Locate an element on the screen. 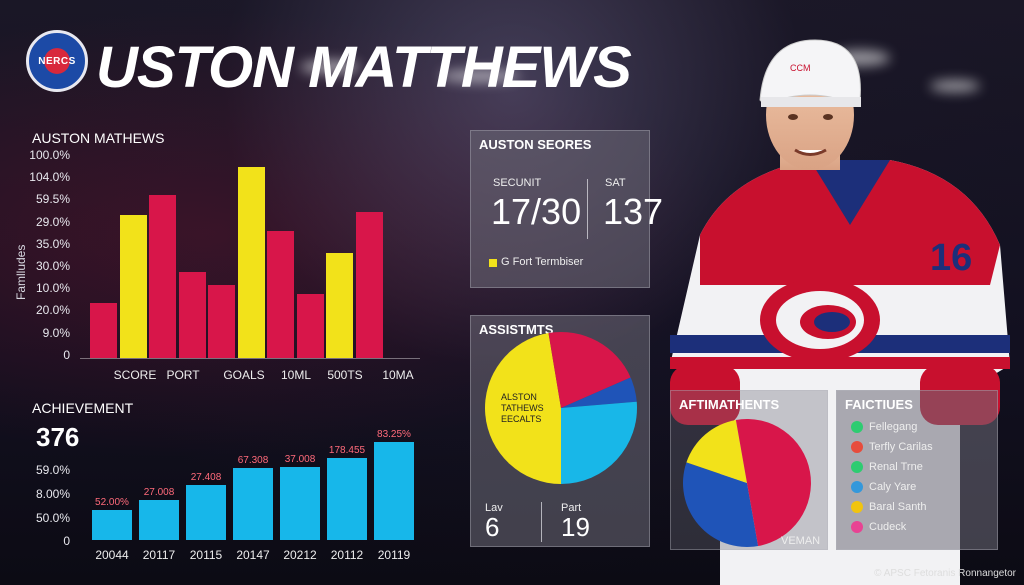 The image size is (1024, 585). assists-right-label: Part is located at coordinates (571, 508).